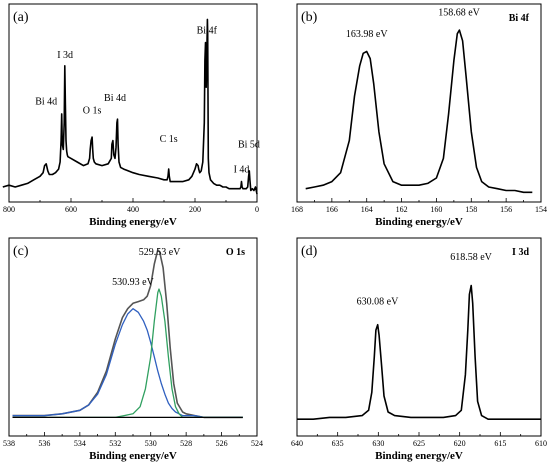  What do you see at coordinates (367, 34) in the screenshot?
I see `peak-annotation: 163.98 eV` at bounding box center [367, 34].